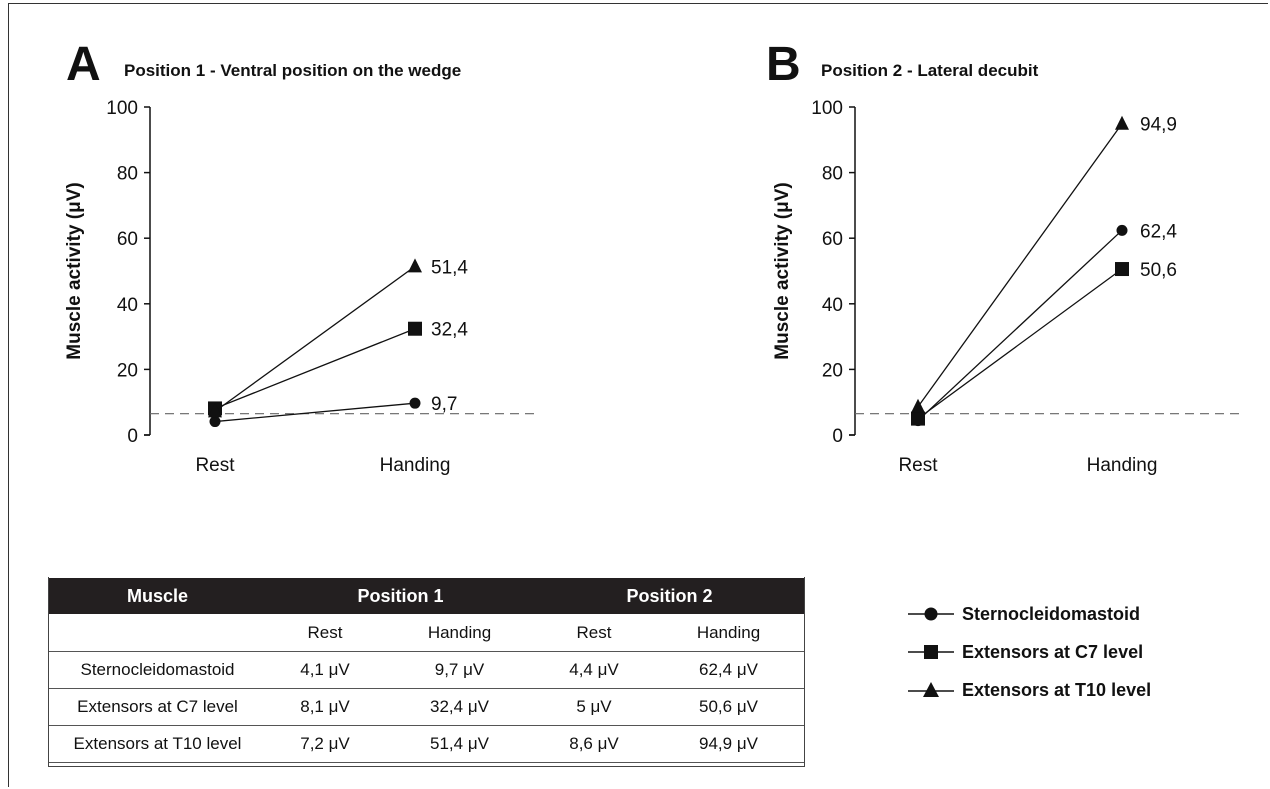 Image resolution: width=1270 pixels, height=789 pixels. I want to click on cell-muscle: Extensors at C7 level, so click(157, 707).